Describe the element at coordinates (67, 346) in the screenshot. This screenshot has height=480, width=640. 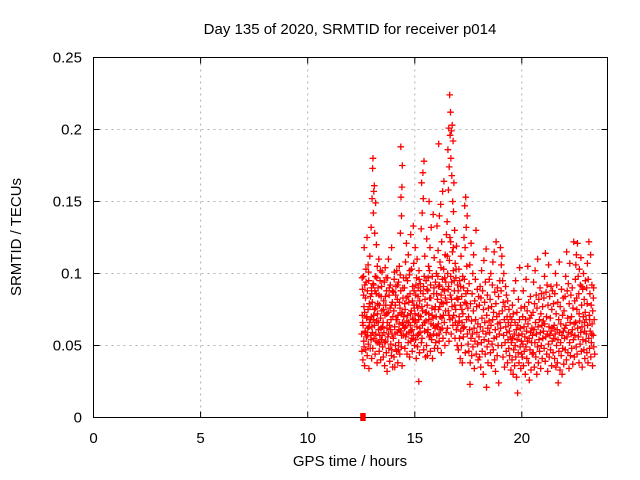
I see `y-tick-label: 0.05` at that location.